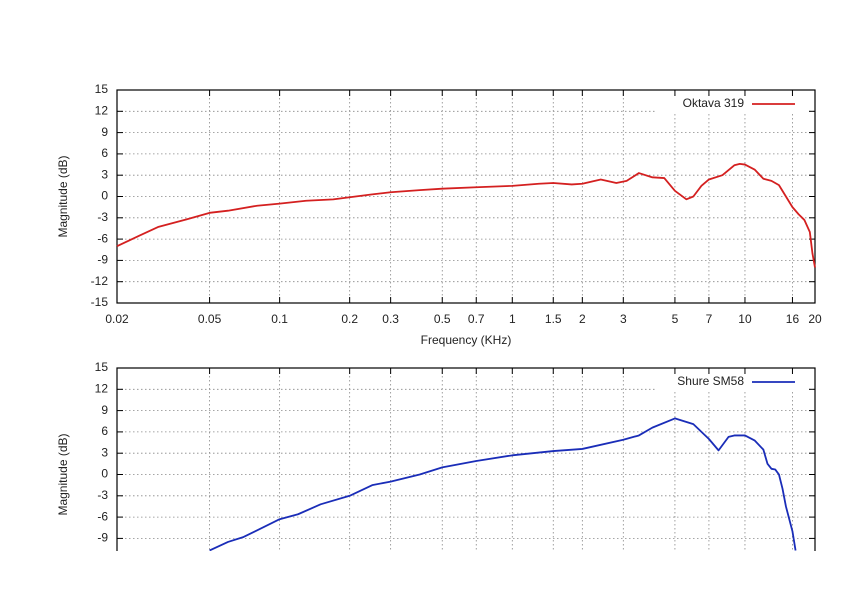 Image resolution: width=842 pixels, height=595 pixels. What do you see at coordinates (466, 215) in the screenshot?
I see `data-line` at bounding box center [466, 215].